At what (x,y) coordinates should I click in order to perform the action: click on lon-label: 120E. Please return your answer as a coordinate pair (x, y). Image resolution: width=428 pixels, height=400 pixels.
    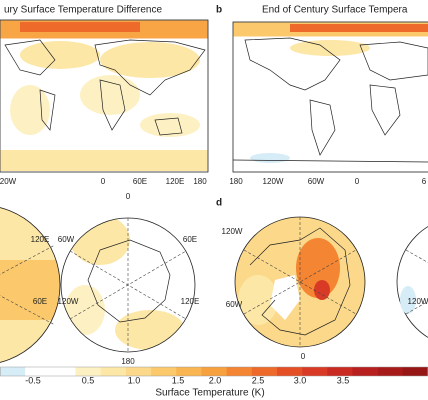
    Looking at the image, I should click on (175, 181).